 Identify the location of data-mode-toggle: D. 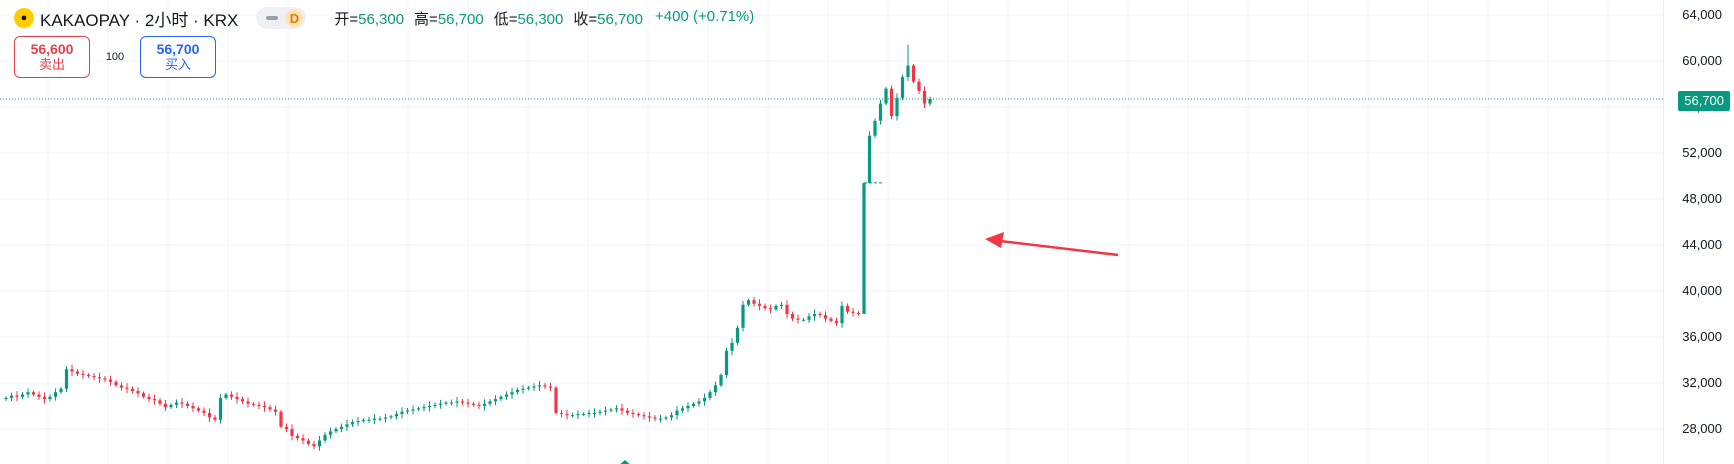
(281, 18).